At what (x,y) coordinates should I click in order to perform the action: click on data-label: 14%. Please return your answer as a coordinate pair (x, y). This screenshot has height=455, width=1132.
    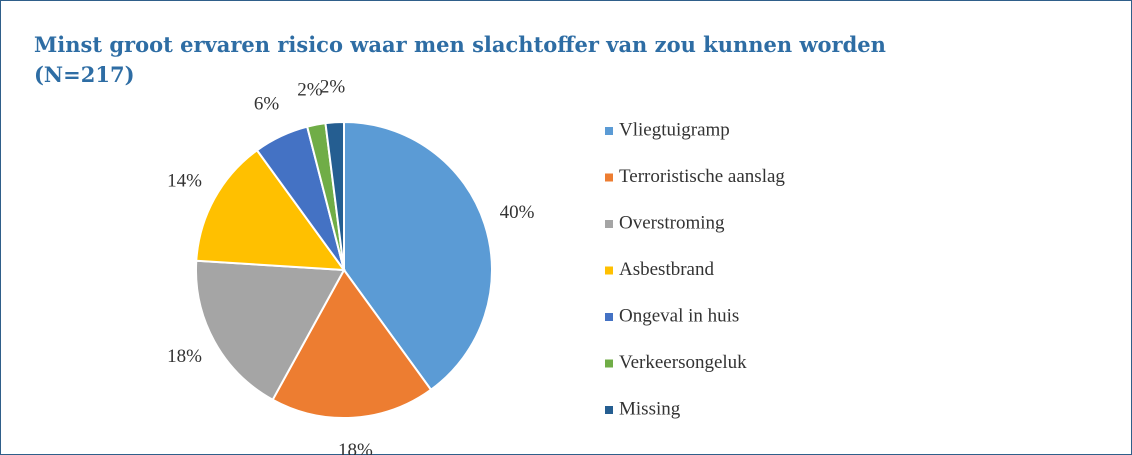
    Looking at the image, I should click on (184, 181).